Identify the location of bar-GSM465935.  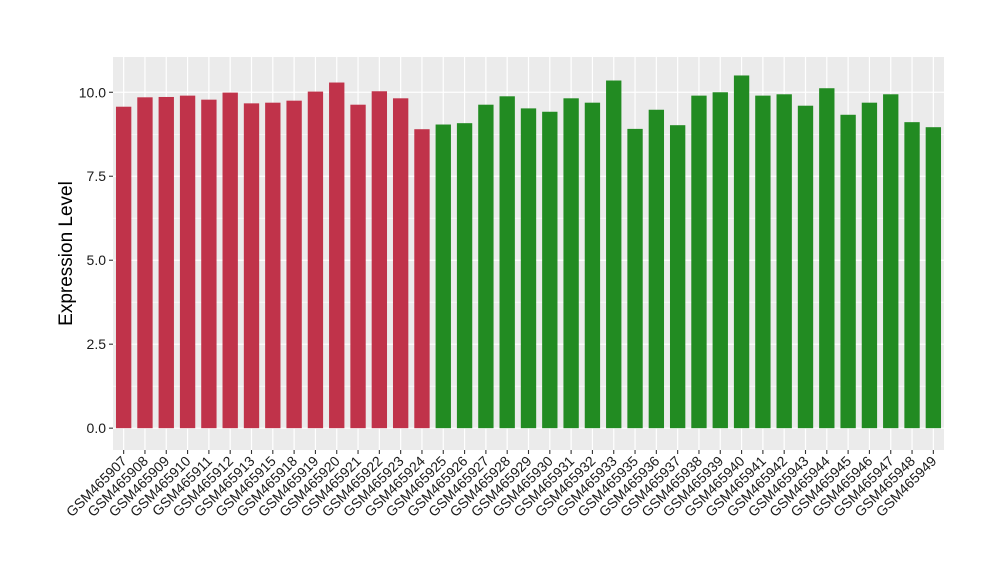
(635, 278).